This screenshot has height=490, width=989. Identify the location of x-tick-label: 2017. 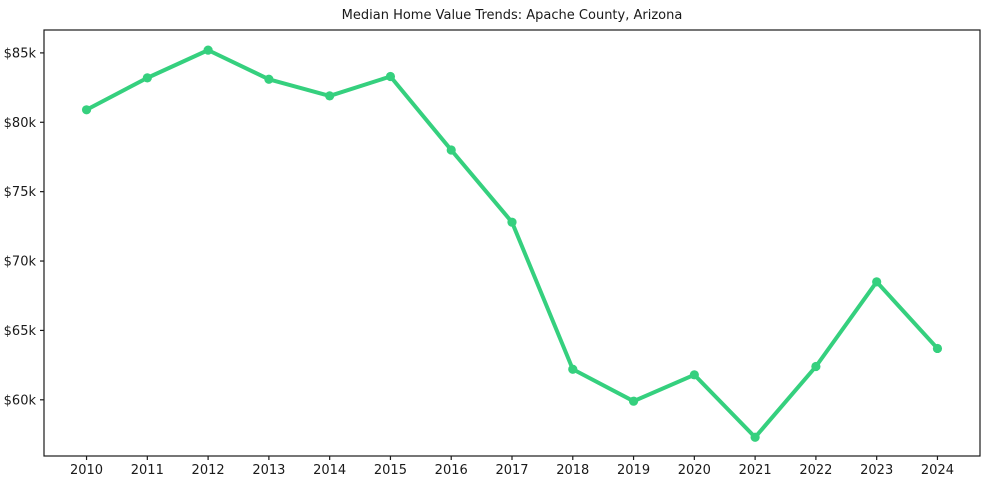
(511, 470).